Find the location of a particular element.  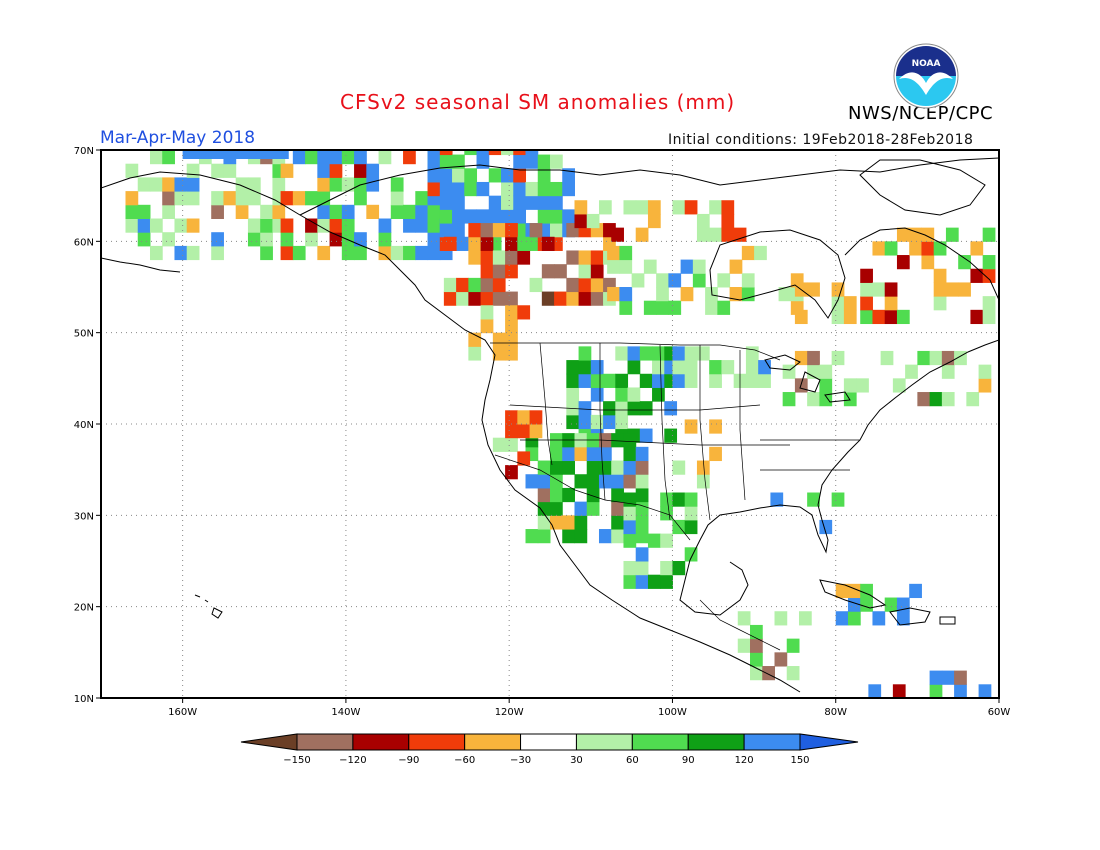

lon-label: 140W is located at coordinates (345, 712).